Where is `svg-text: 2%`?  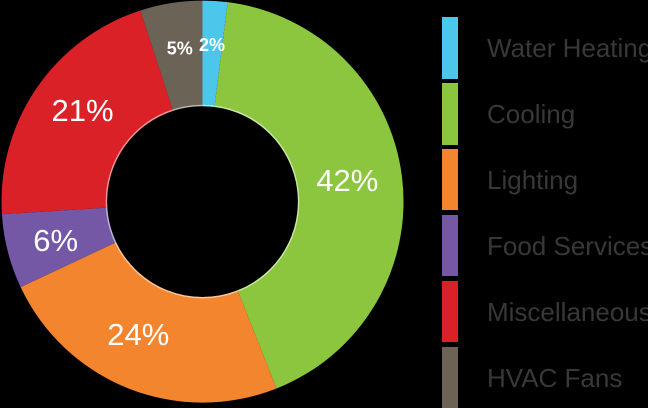
svg-text: 2% is located at coordinates (212, 45).